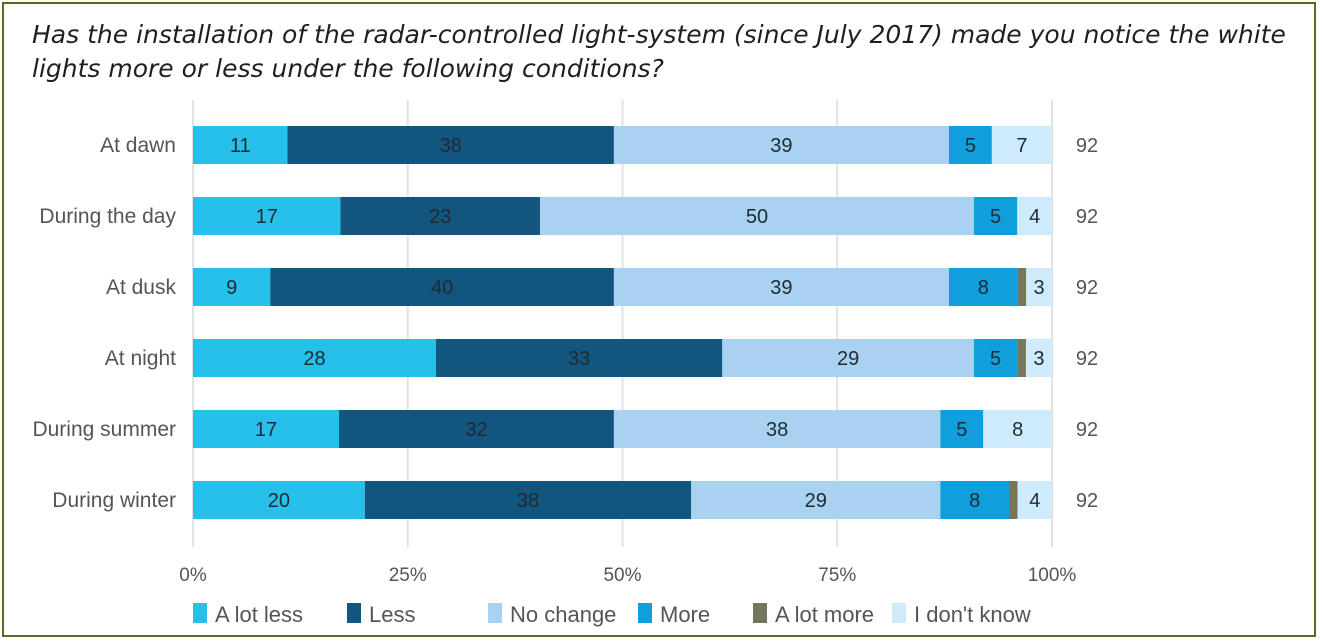 This screenshot has width=1322, height=643. I want to click on category-label: During the day, so click(107, 216).